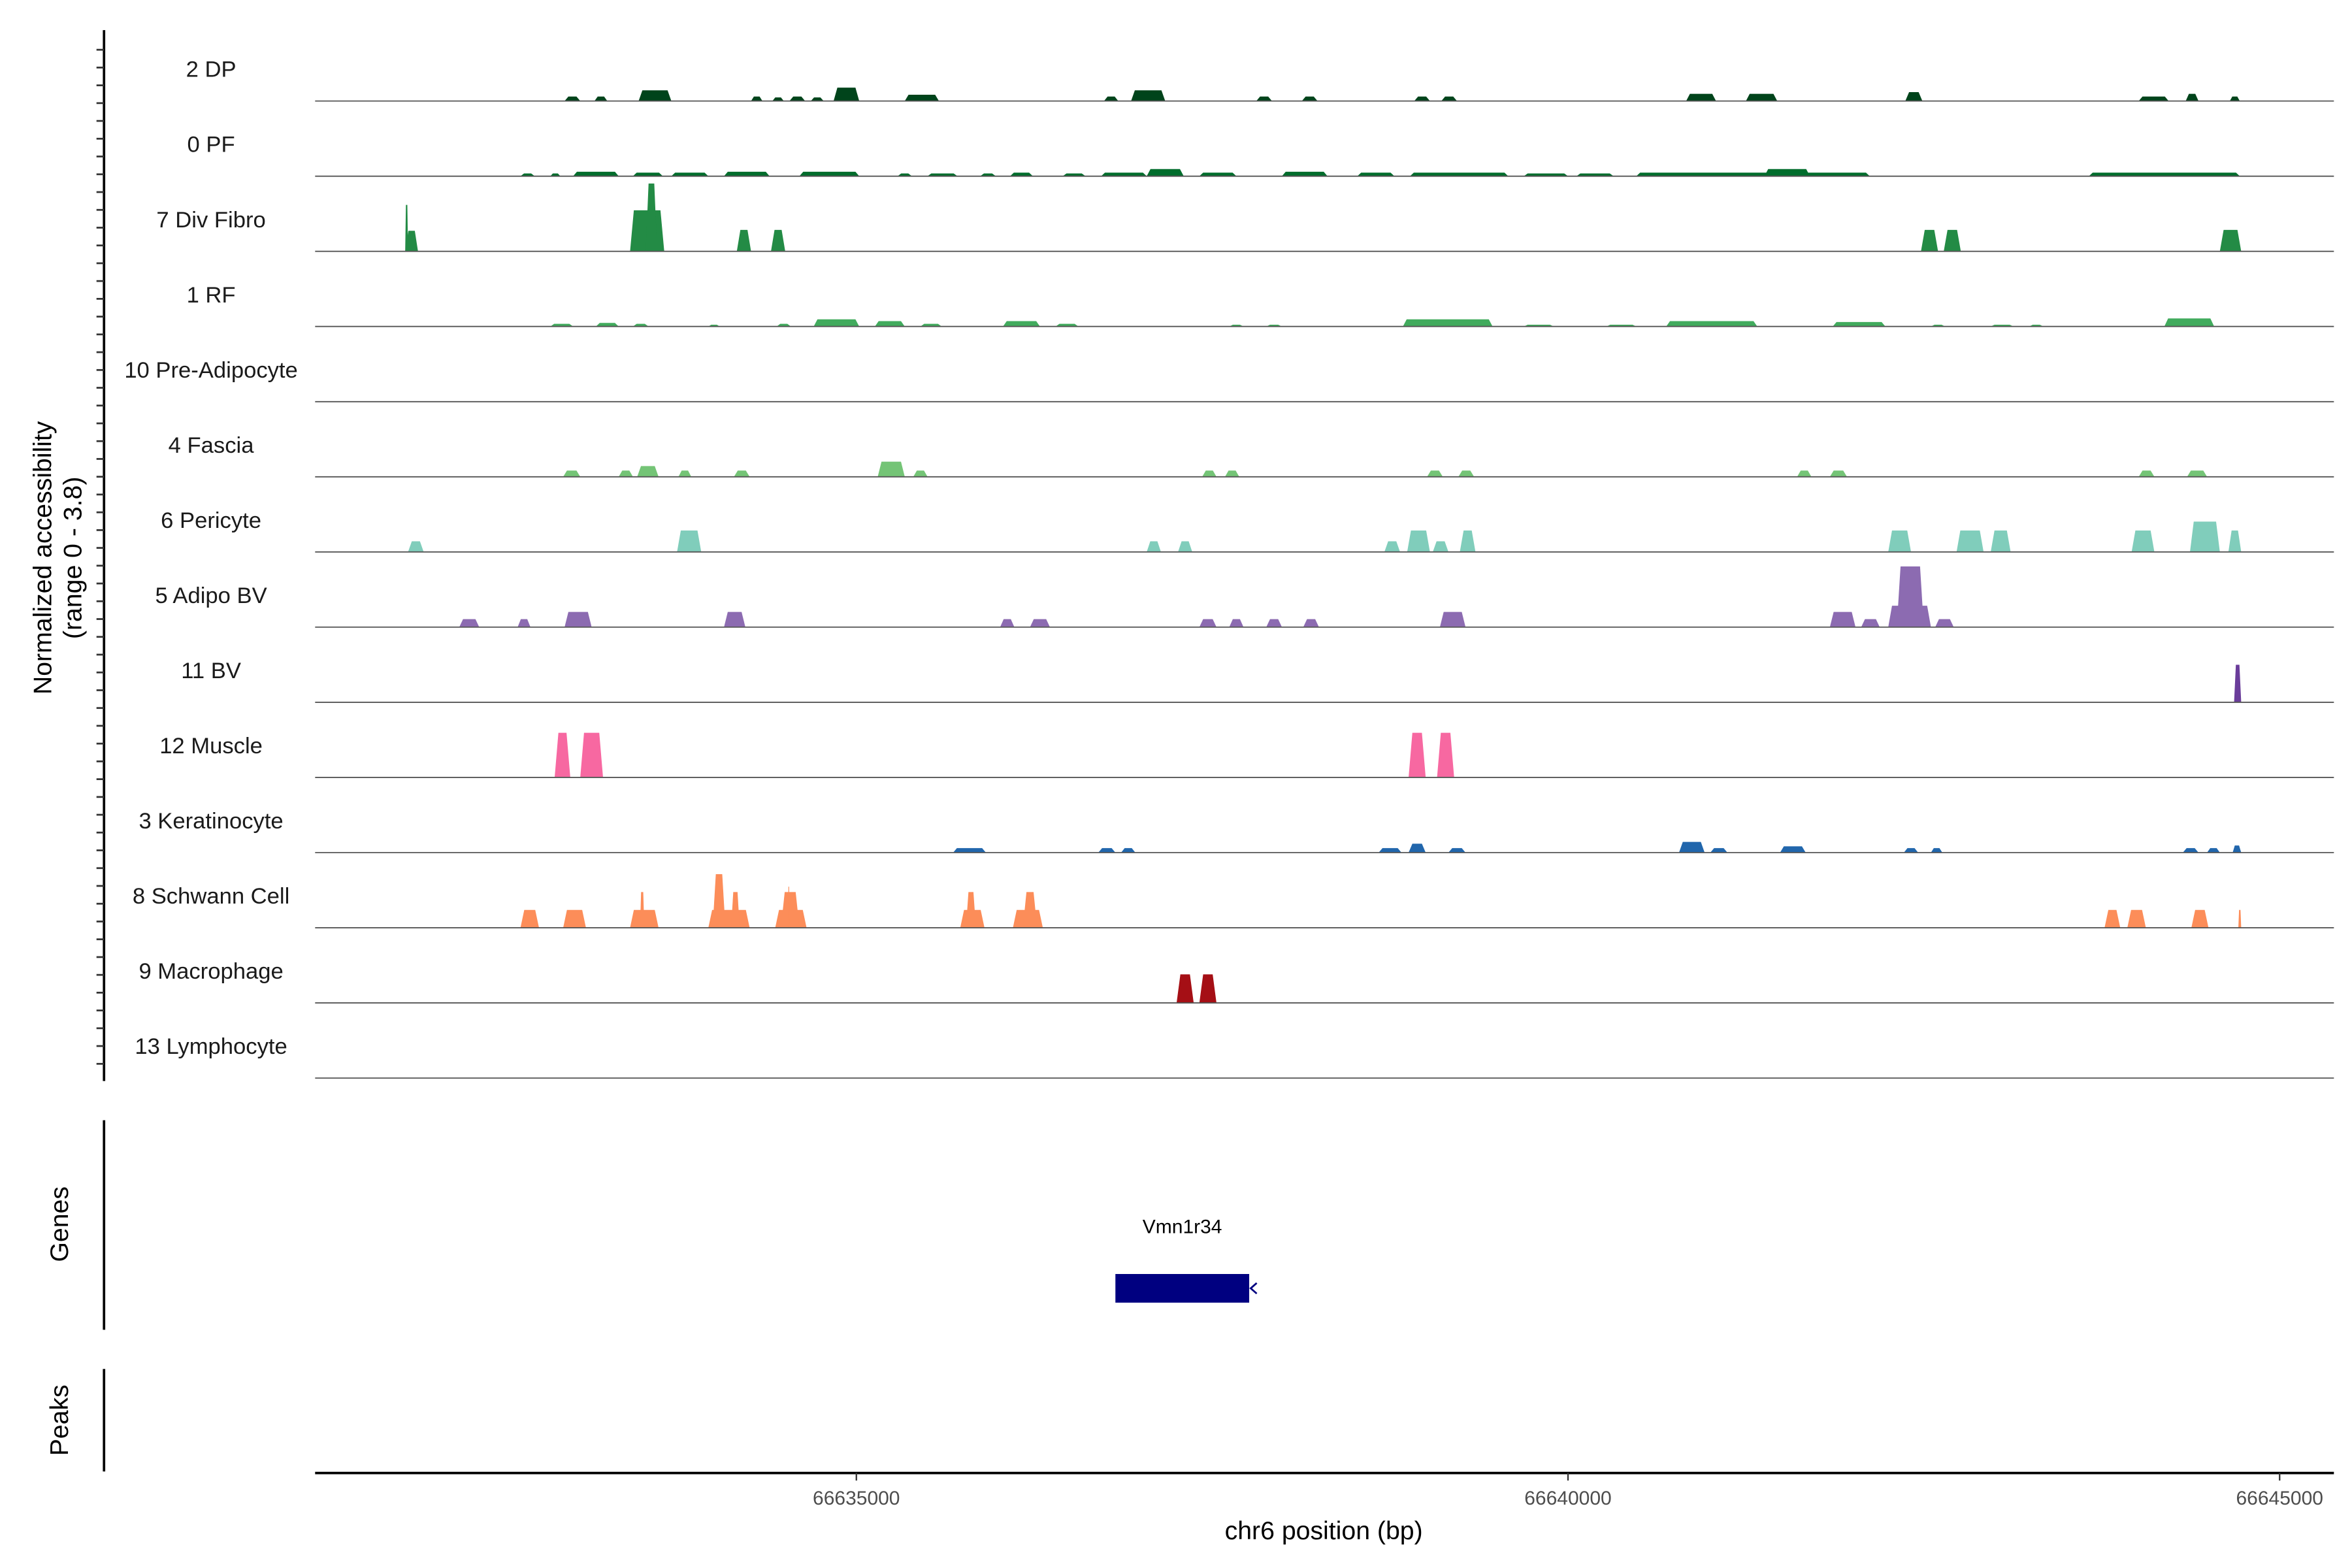  Describe the element at coordinates (1234, 1056) in the screenshot. I see `track-13-lymphocyte: 13 Lymphocyte` at that location.